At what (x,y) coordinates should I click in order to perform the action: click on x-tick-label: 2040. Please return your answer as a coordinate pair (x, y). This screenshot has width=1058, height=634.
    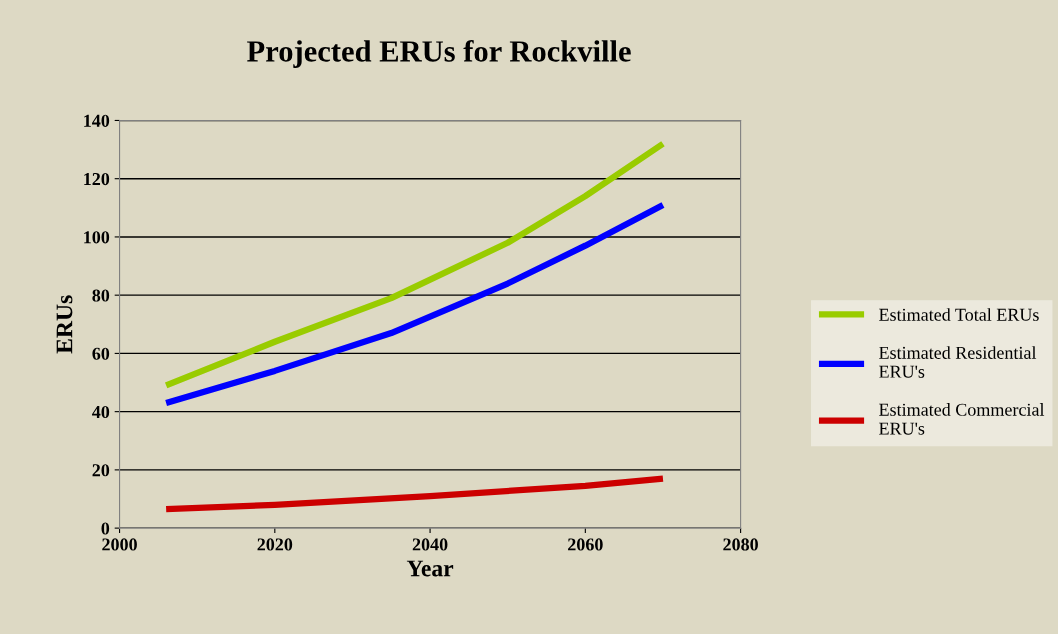
    Looking at the image, I should click on (430, 544).